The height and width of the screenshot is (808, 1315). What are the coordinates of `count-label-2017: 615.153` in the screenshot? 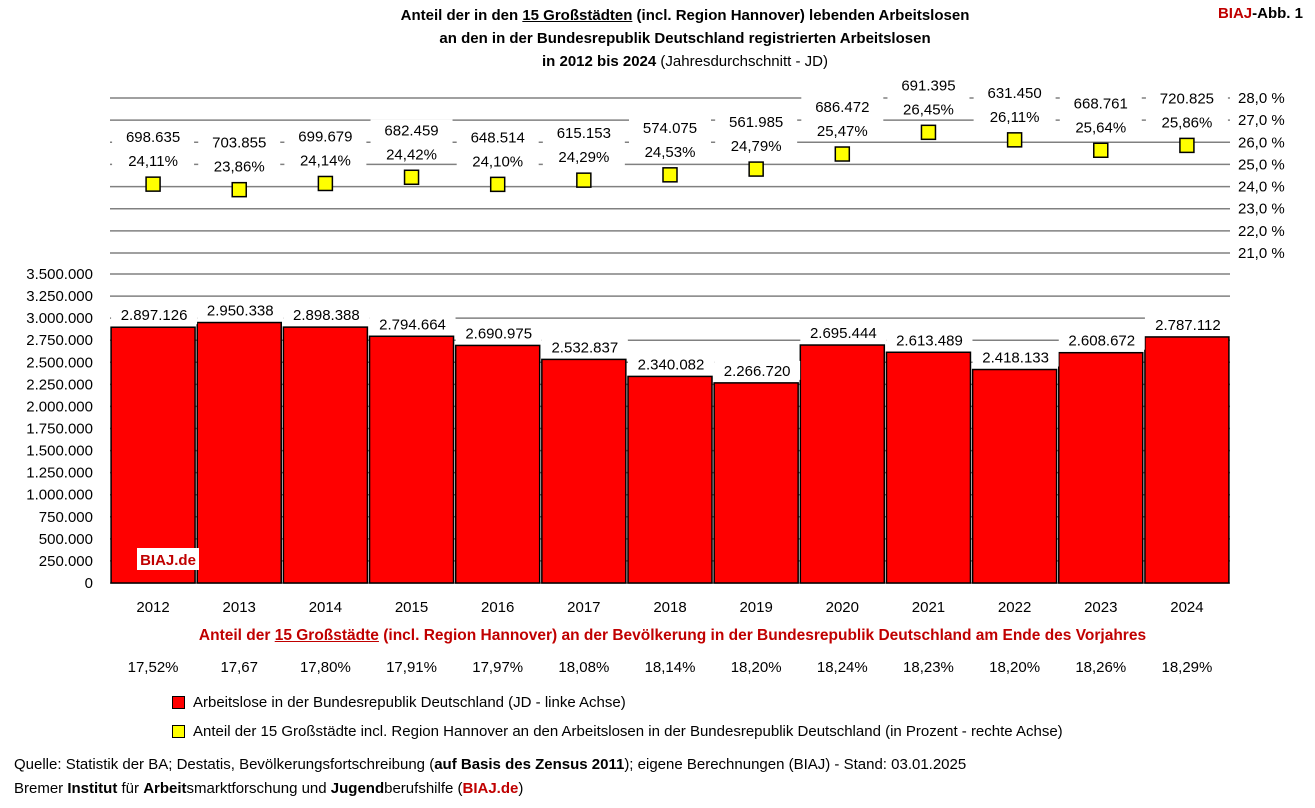 It's located at (584, 133).